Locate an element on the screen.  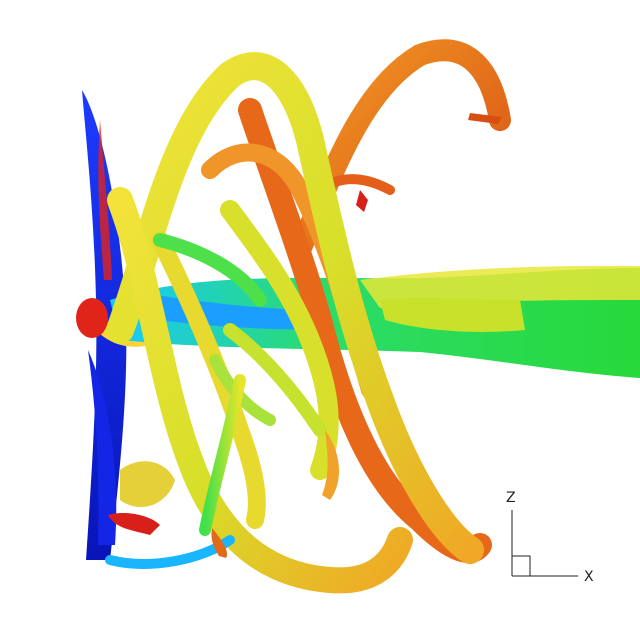
wake-core is located at coordinates (375, 321).